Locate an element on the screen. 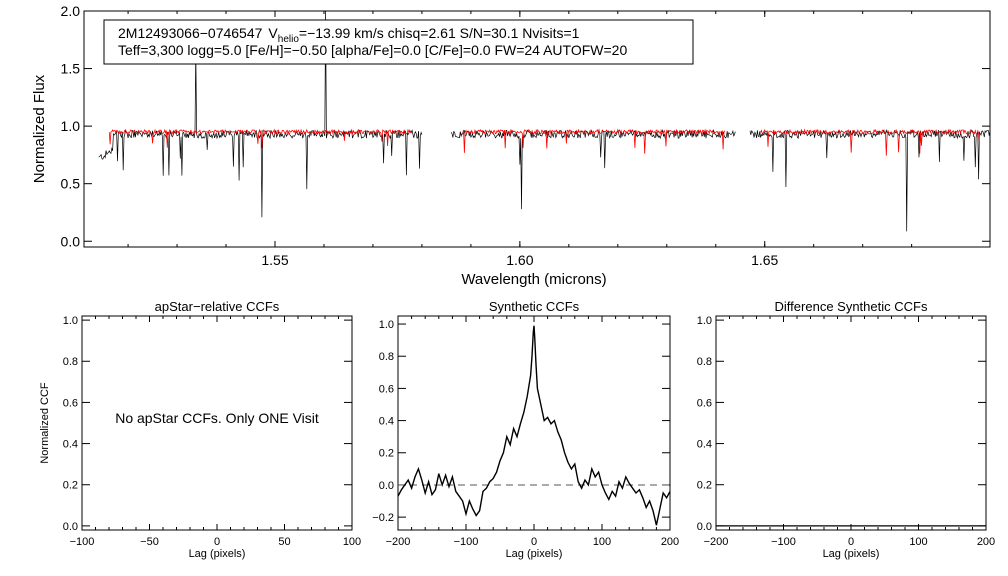  y-tick-label: 1.5 is located at coordinates (71, 69).